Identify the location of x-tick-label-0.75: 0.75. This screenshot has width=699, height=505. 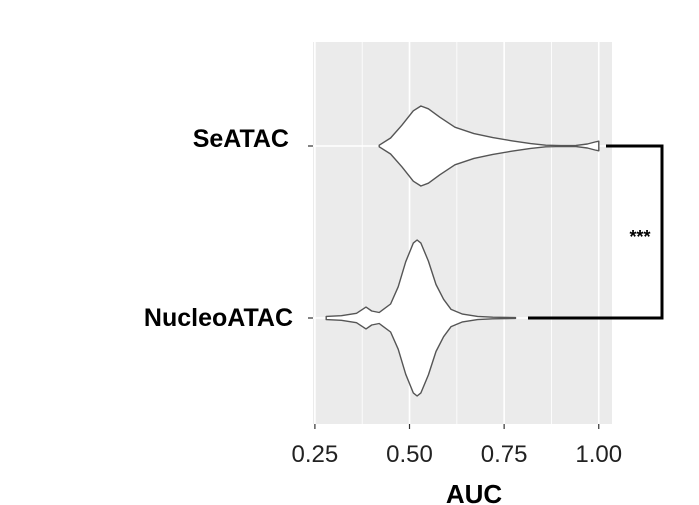
(504, 454).